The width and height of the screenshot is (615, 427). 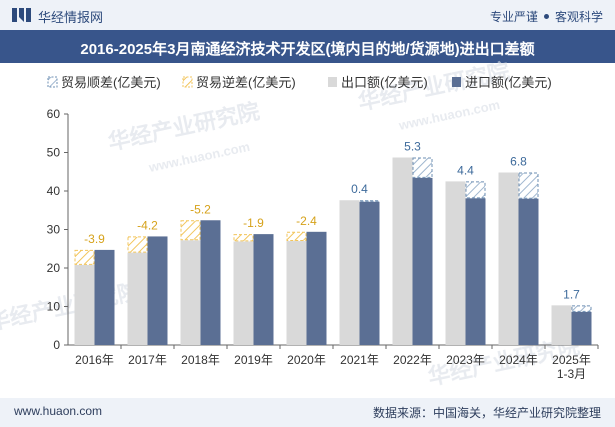 I want to click on x-tick-label: 2022年, so click(x=412, y=360).